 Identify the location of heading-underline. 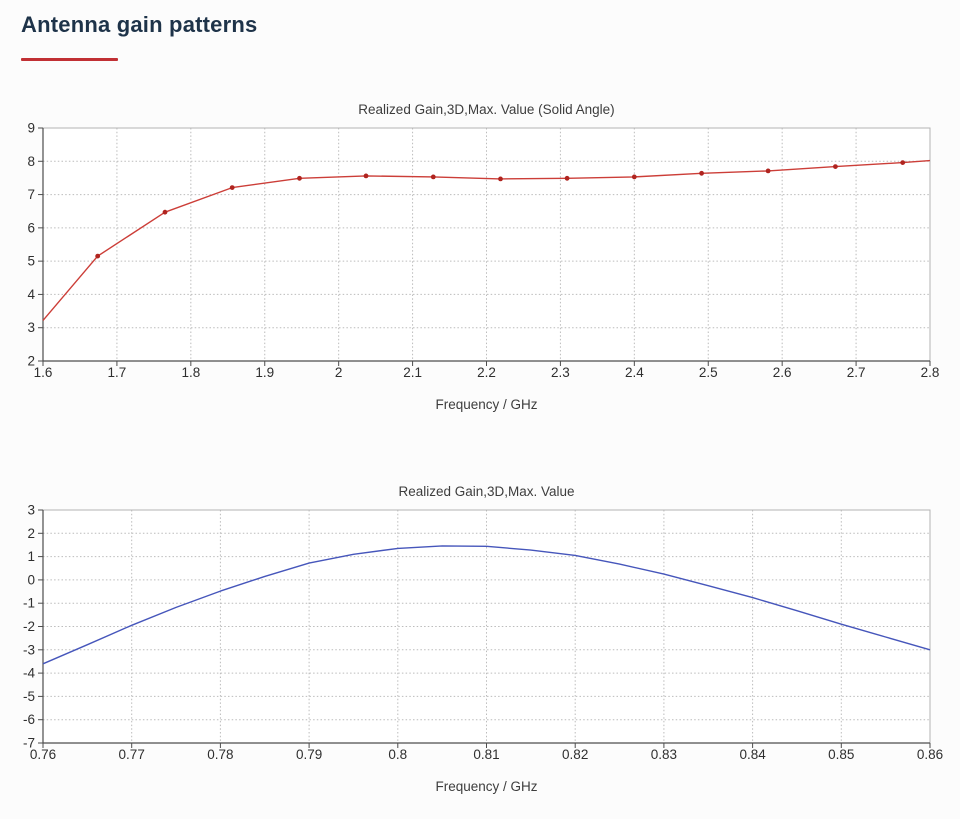
(69, 59).